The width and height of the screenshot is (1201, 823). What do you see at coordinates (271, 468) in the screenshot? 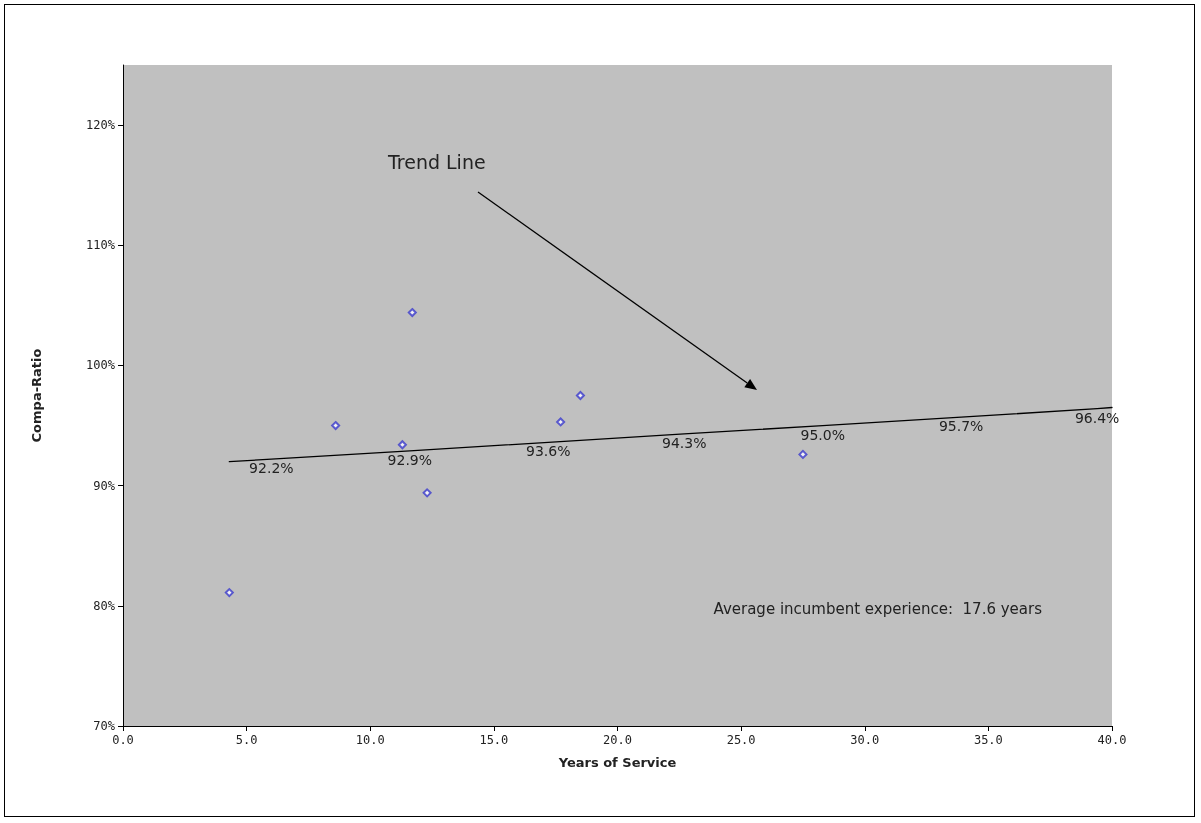
I see `data-label: 92.2%` at bounding box center [271, 468].